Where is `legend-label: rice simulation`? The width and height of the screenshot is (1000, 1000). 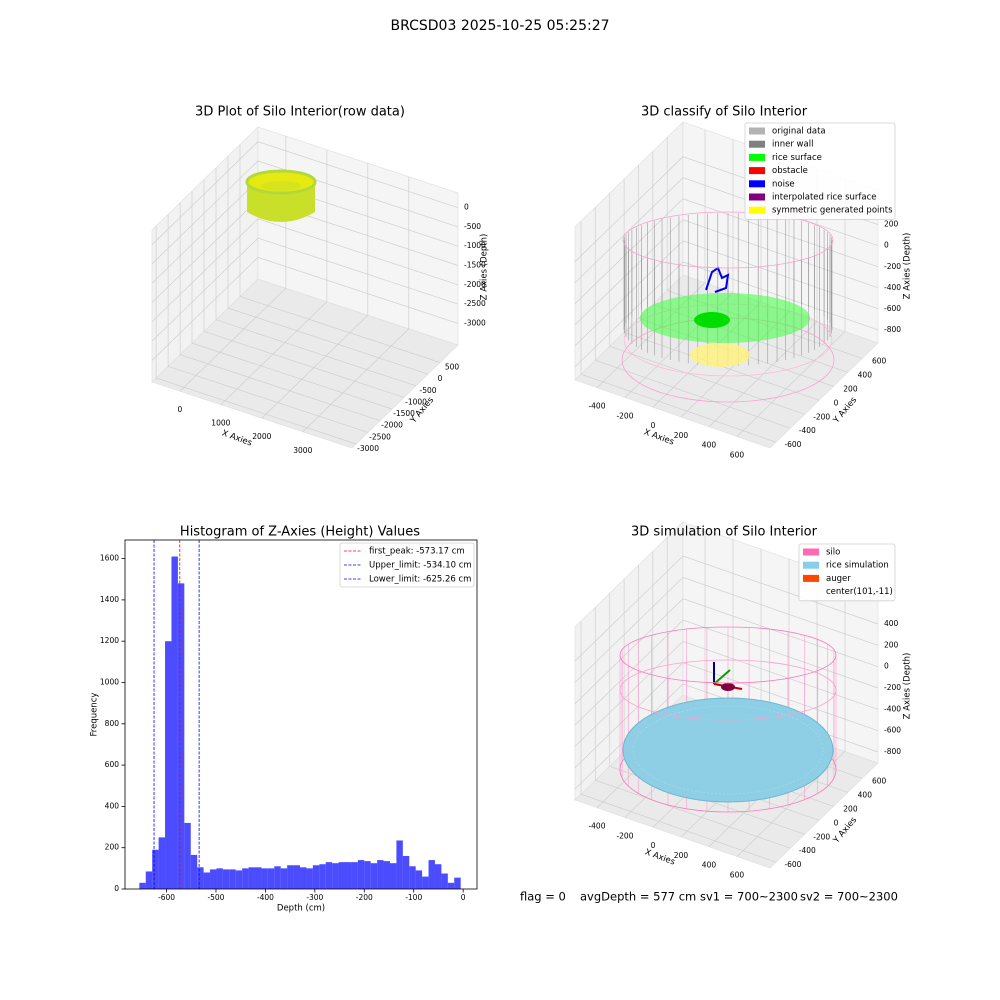 legend-label: rice simulation is located at coordinates (857, 566).